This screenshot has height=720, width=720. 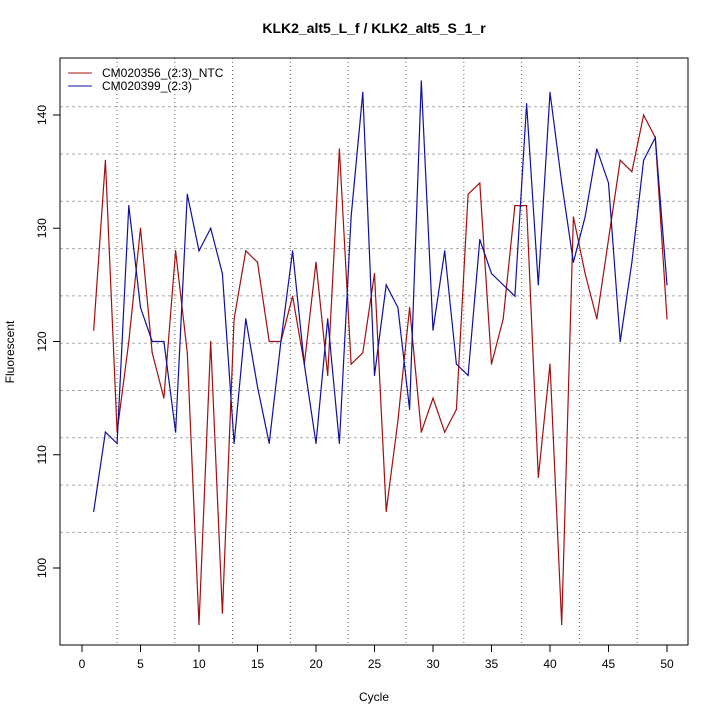 I want to click on x-tick-label: 15, so click(x=258, y=664).